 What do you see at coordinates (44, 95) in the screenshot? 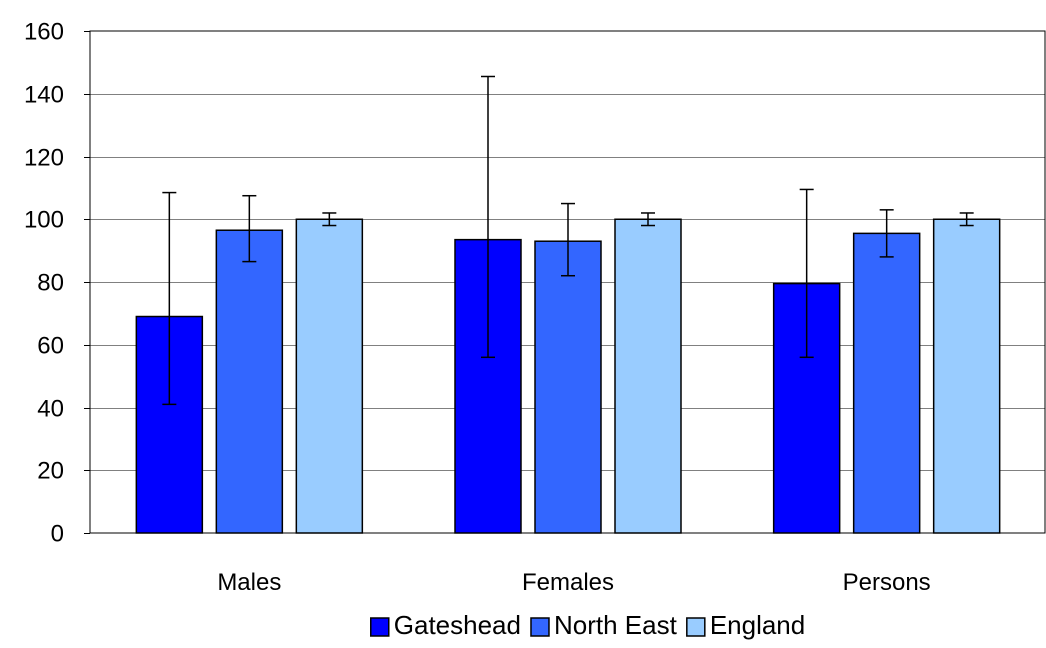
I see `y-tick-label: 140` at bounding box center [44, 95].